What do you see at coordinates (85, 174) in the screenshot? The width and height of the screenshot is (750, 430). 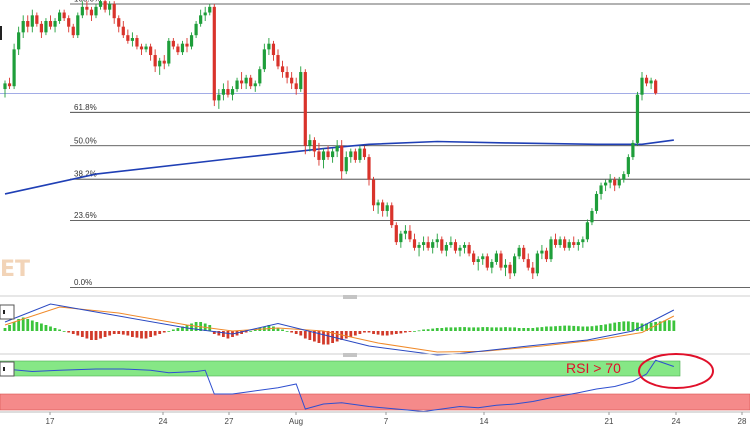 I see `fib-label: 38.2%` at bounding box center [85, 174].